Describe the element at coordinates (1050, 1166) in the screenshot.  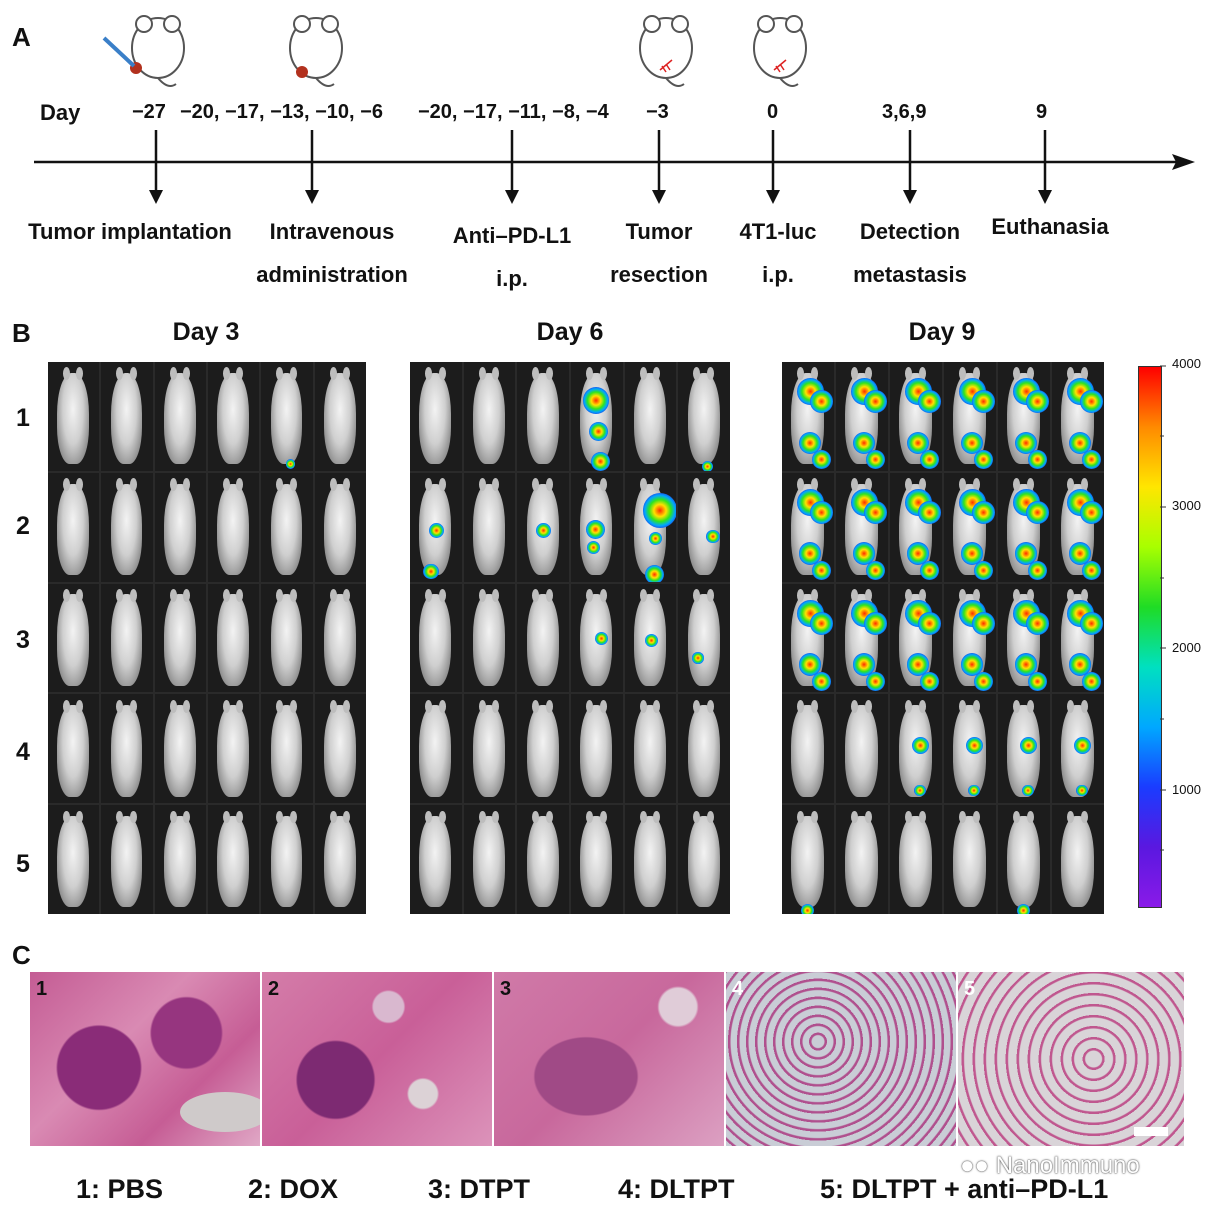
I see `watermark: ●● NanoImmuno` at that location.